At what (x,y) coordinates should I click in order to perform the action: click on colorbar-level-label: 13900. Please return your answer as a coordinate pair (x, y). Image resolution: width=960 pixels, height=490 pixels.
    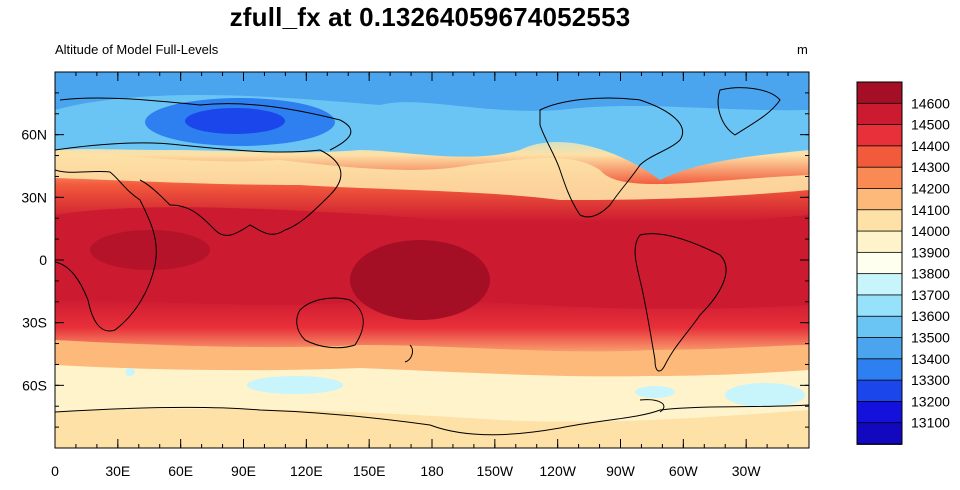
    Looking at the image, I should click on (930, 252).